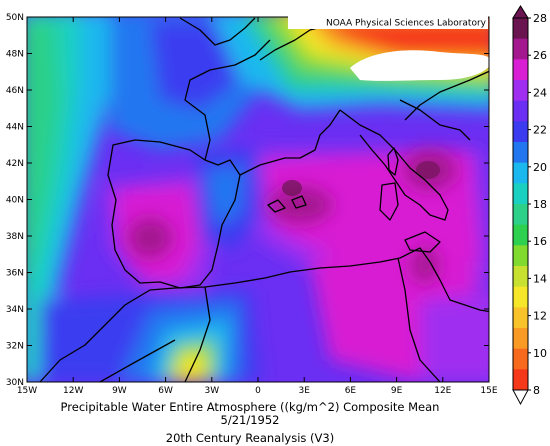 The width and height of the screenshot is (550, 446). Describe the element at coordinates (15, 310) in the screenshot. I see `latitude-label: 34N` at that location.